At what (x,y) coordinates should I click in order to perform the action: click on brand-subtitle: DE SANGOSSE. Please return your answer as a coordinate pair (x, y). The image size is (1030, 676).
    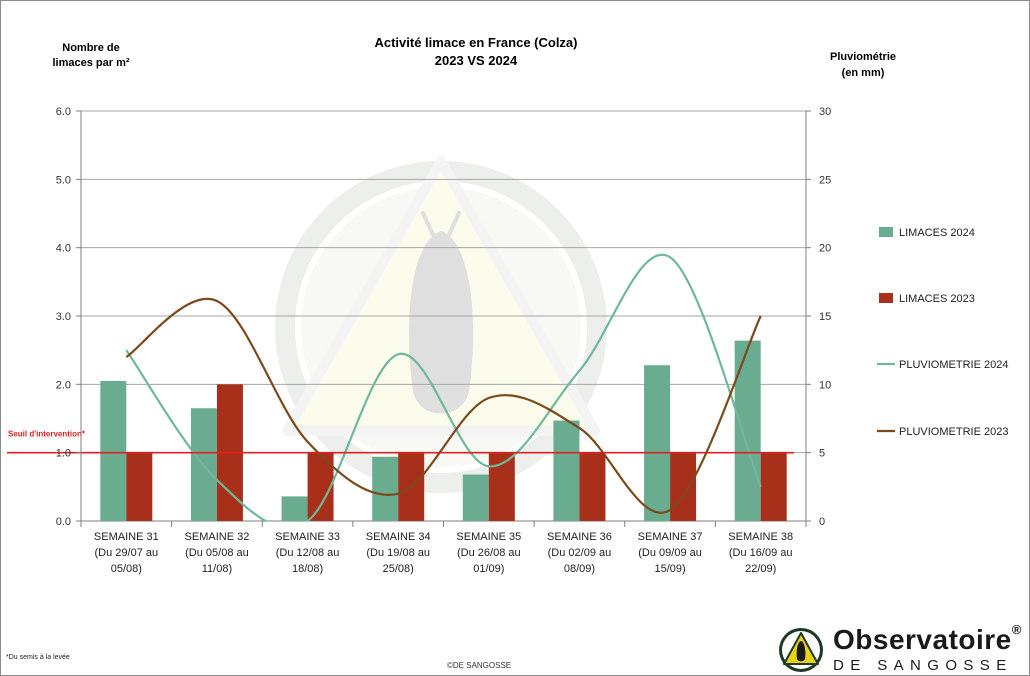
    Looking at the image, I should click on (923, 665).